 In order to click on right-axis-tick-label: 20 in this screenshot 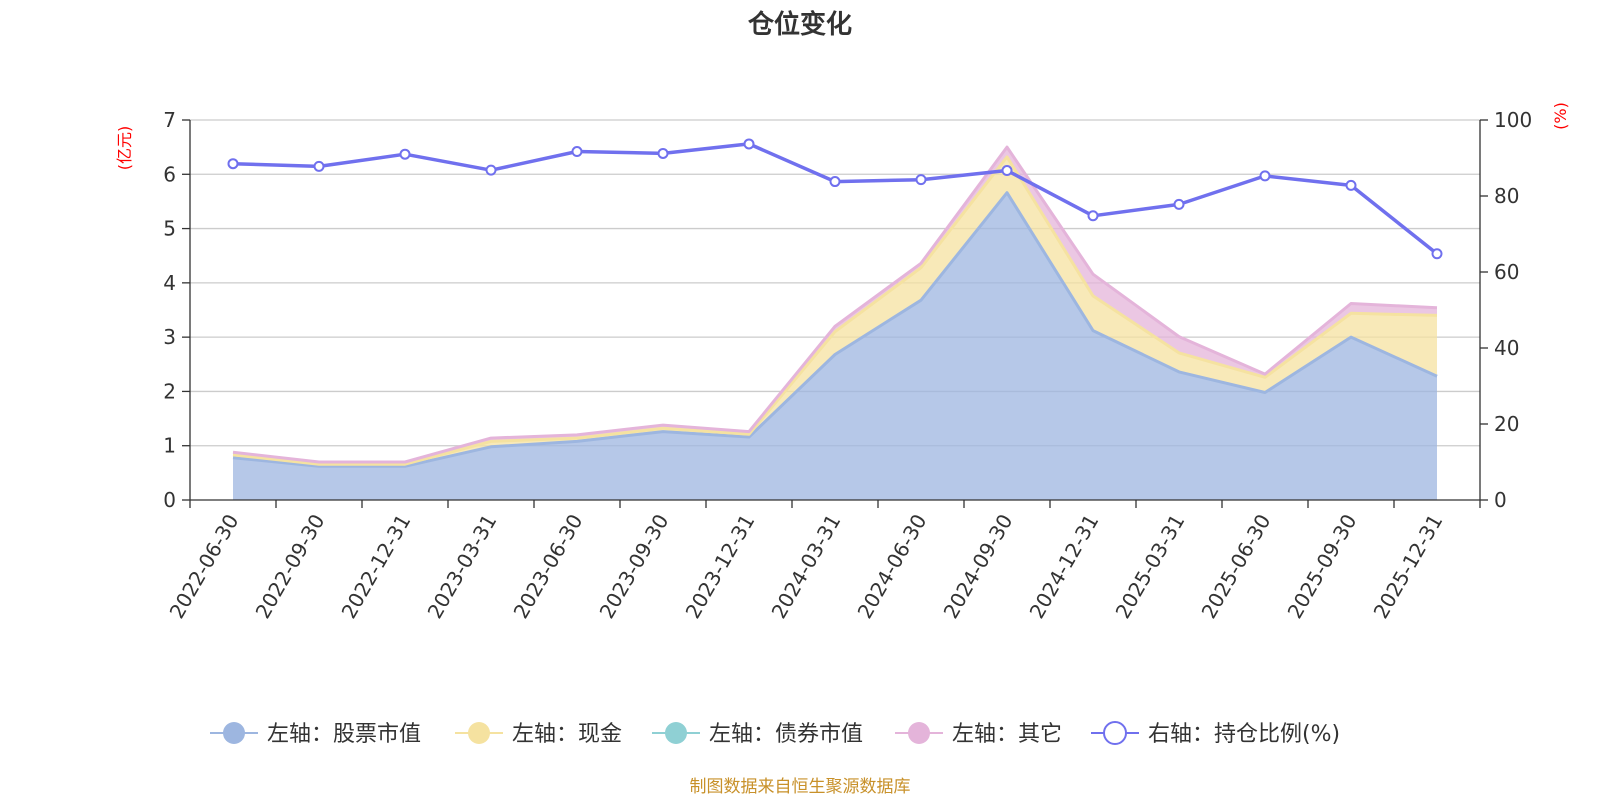, I will do `click(1506, 424)`.